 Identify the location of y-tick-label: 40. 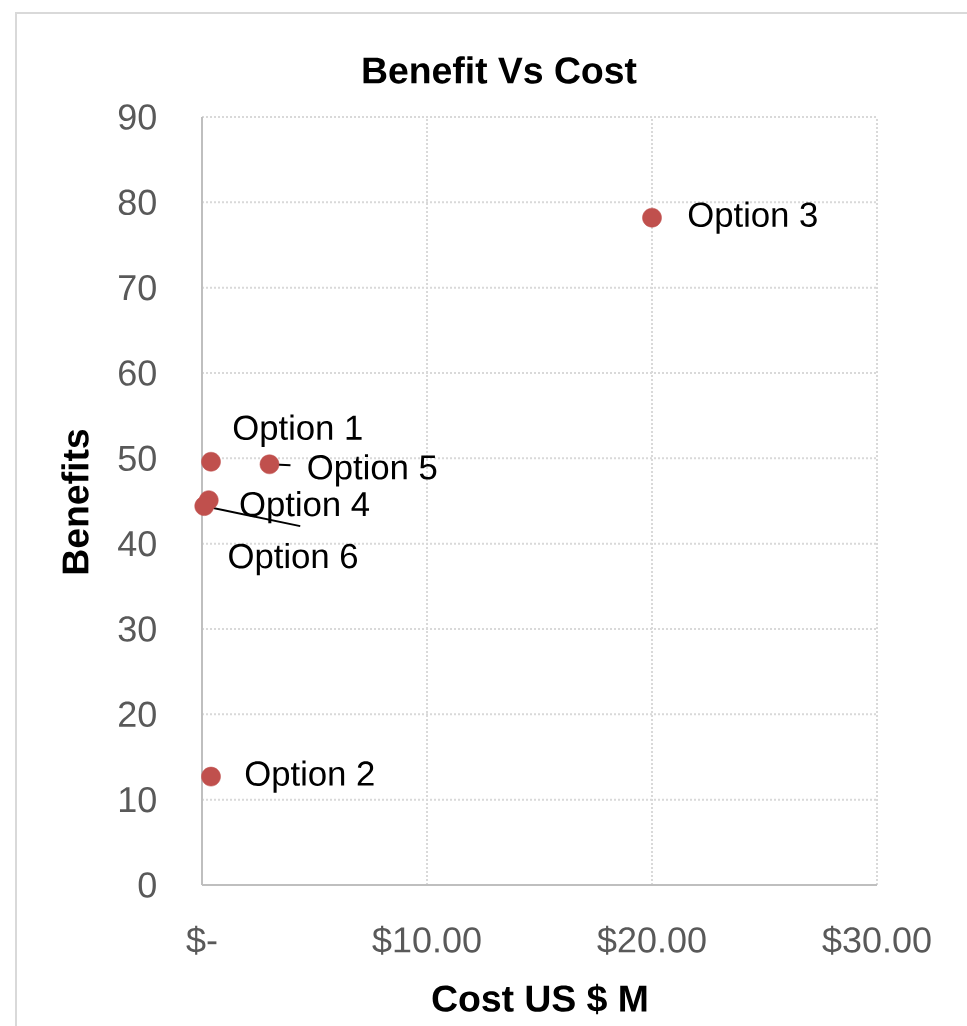
(137, 543).